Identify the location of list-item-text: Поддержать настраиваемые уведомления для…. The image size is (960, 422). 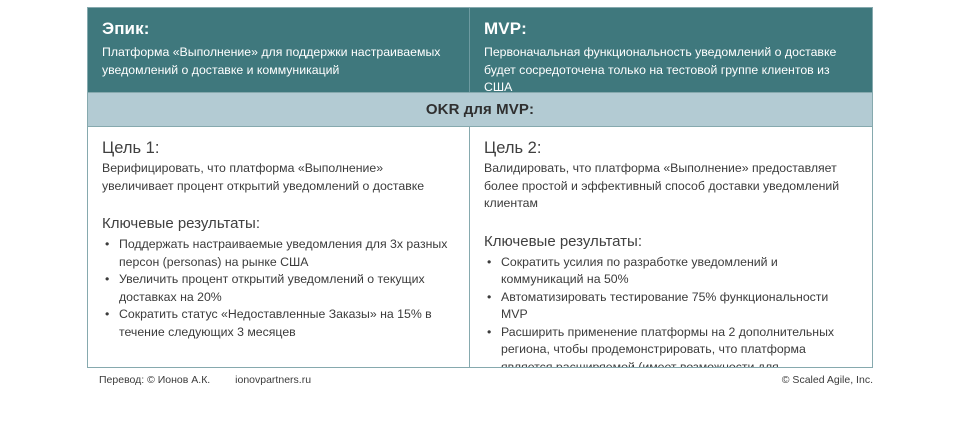
(283, 253).